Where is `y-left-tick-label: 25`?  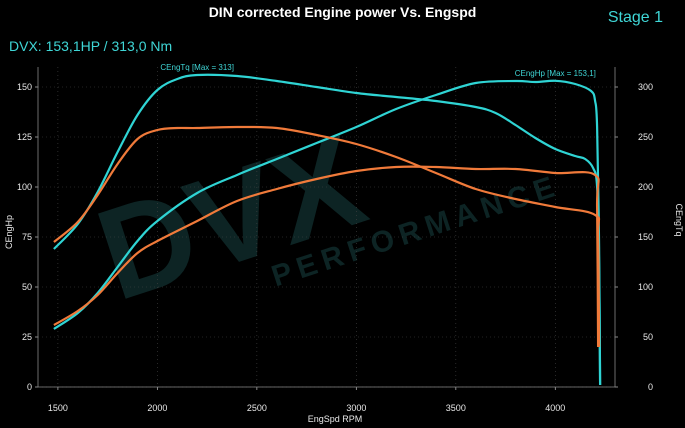
y-left-tick-label: 25 is located at coordinates (27, 337).